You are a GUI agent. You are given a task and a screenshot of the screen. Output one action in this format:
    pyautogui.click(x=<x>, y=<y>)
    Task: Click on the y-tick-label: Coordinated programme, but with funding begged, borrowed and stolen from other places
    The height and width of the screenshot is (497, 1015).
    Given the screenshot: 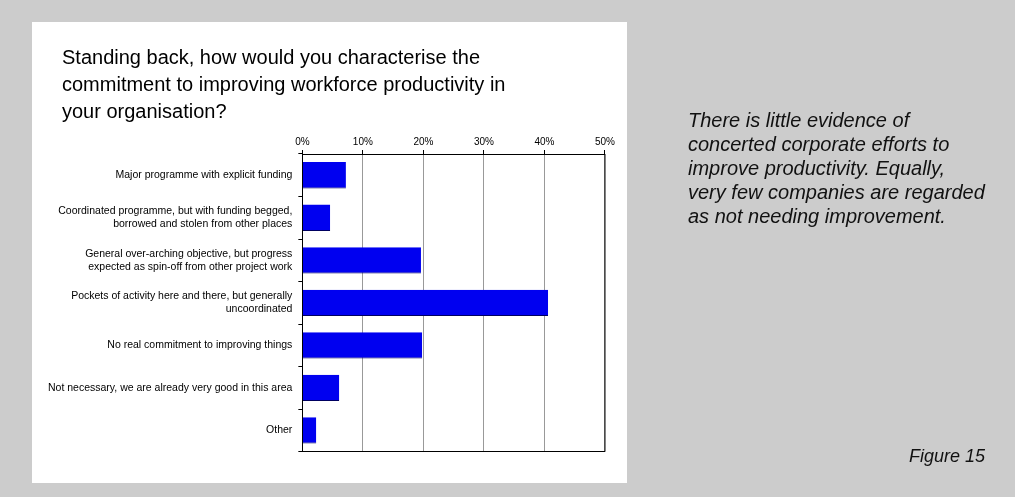 What is the action you would take?
    pyautogui.click(x=175, y=216)
    